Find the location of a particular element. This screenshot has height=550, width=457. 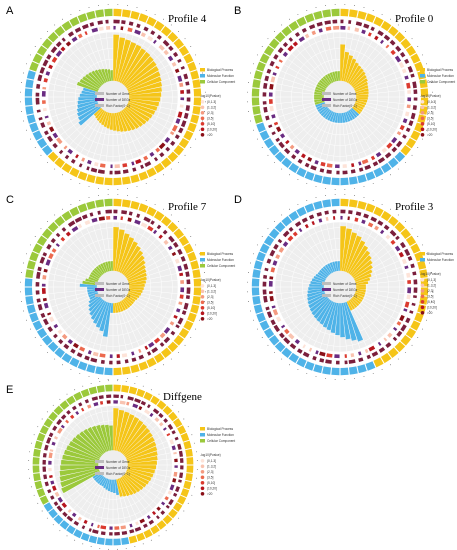

grid-circle is located at coordinates (113, 97).